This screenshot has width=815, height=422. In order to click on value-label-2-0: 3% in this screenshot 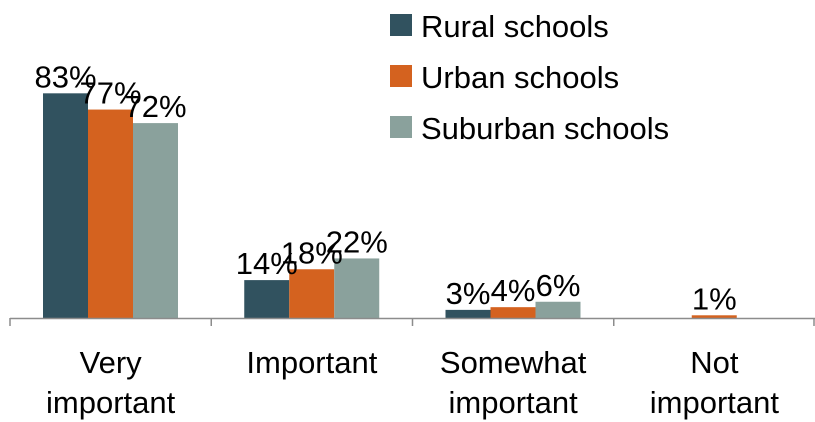, I will do `click(468, 293)`.